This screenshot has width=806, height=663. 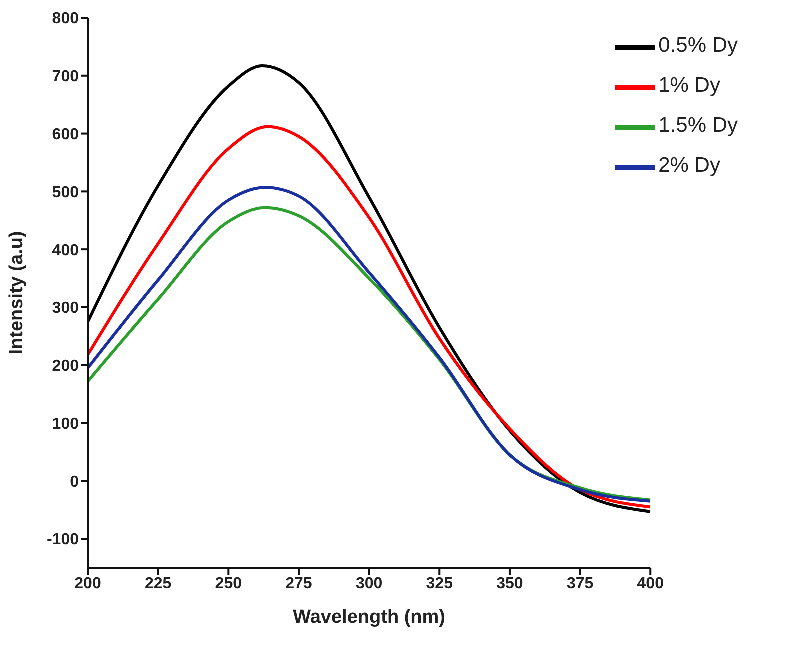 I want to click on y-tick-label: 200, so click(x=66, y=367).